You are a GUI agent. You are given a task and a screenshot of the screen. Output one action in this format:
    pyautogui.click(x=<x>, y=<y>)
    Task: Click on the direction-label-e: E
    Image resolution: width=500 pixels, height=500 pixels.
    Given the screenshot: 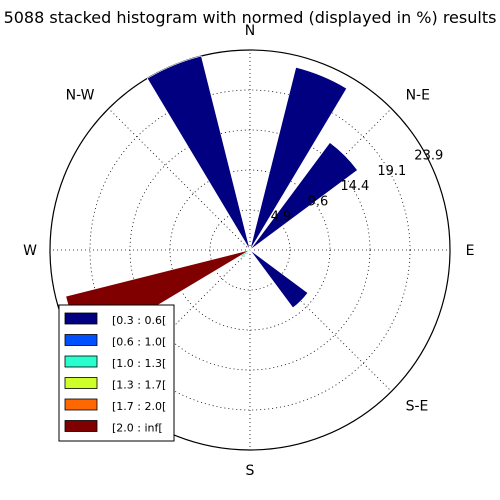 What is the action you would take?
    pyautogui.click(x=470, y=251)
    